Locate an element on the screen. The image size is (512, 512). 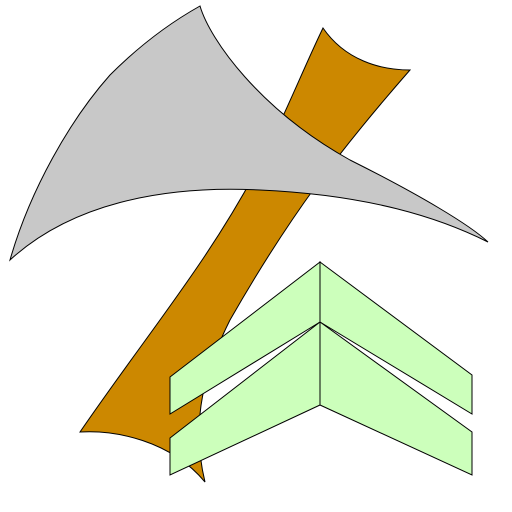
chevron-lower-right is located at coordinates (396, 398).